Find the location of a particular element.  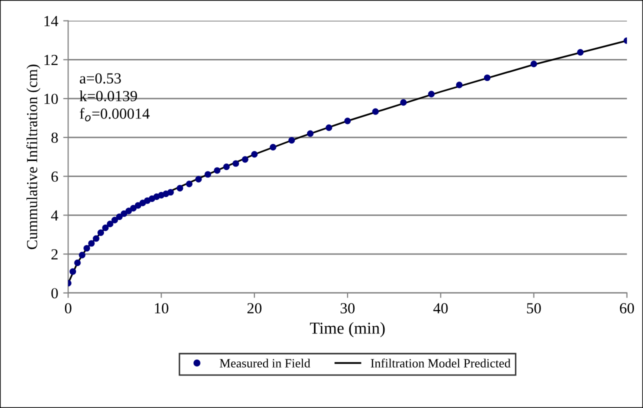

x-tick-label: 50 is located at coordinates (534, 308).